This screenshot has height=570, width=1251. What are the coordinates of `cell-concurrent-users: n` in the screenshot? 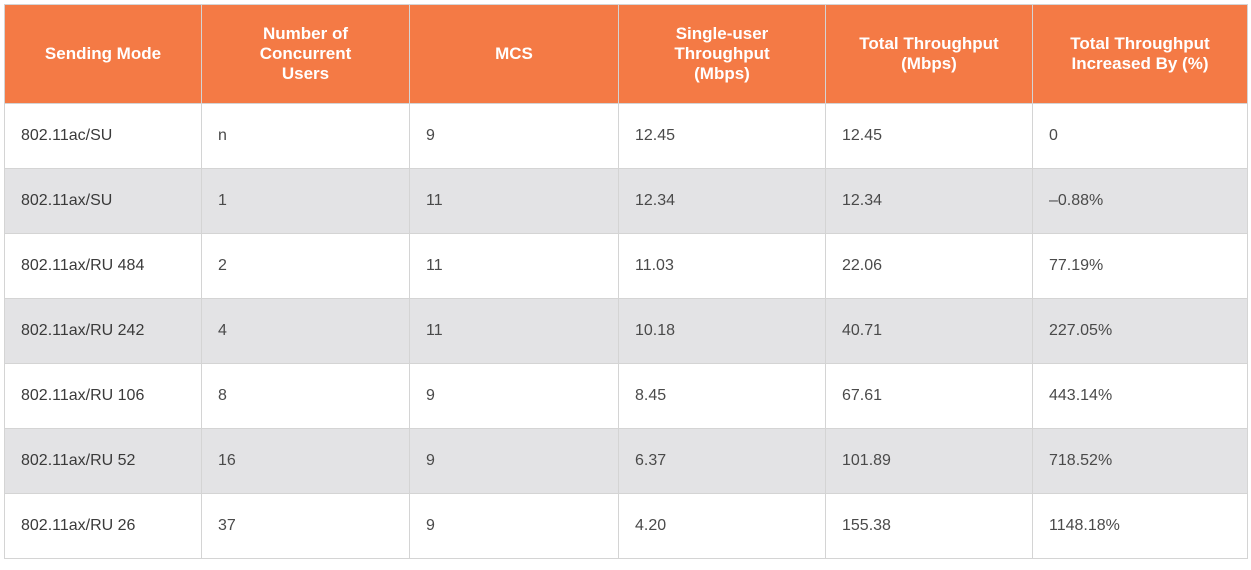 It's located at (305, 136).